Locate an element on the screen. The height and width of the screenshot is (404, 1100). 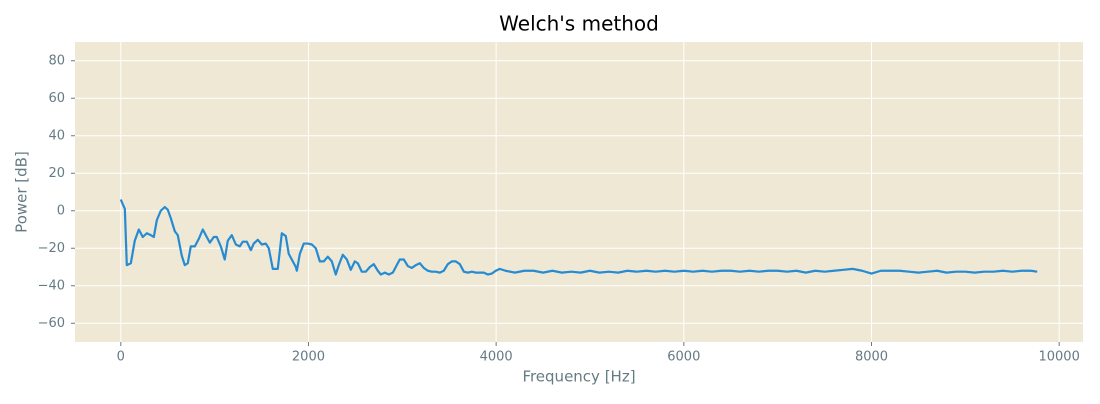
y-tick-label: −60 is located at coordinates (51, 323).